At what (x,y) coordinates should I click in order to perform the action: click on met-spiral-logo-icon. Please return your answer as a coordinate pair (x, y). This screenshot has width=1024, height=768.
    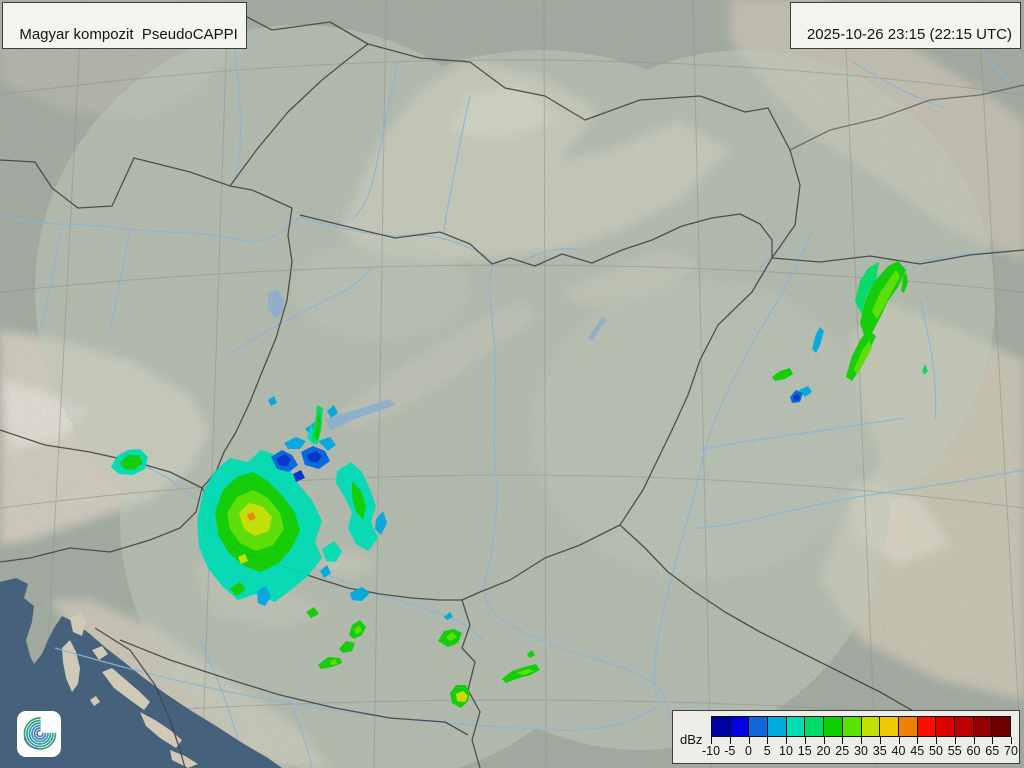
    Looking at the image, I should click on (40, 733).